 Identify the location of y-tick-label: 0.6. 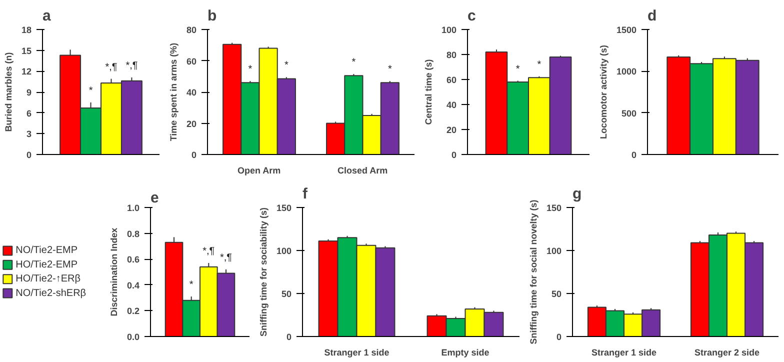
(133, 259).